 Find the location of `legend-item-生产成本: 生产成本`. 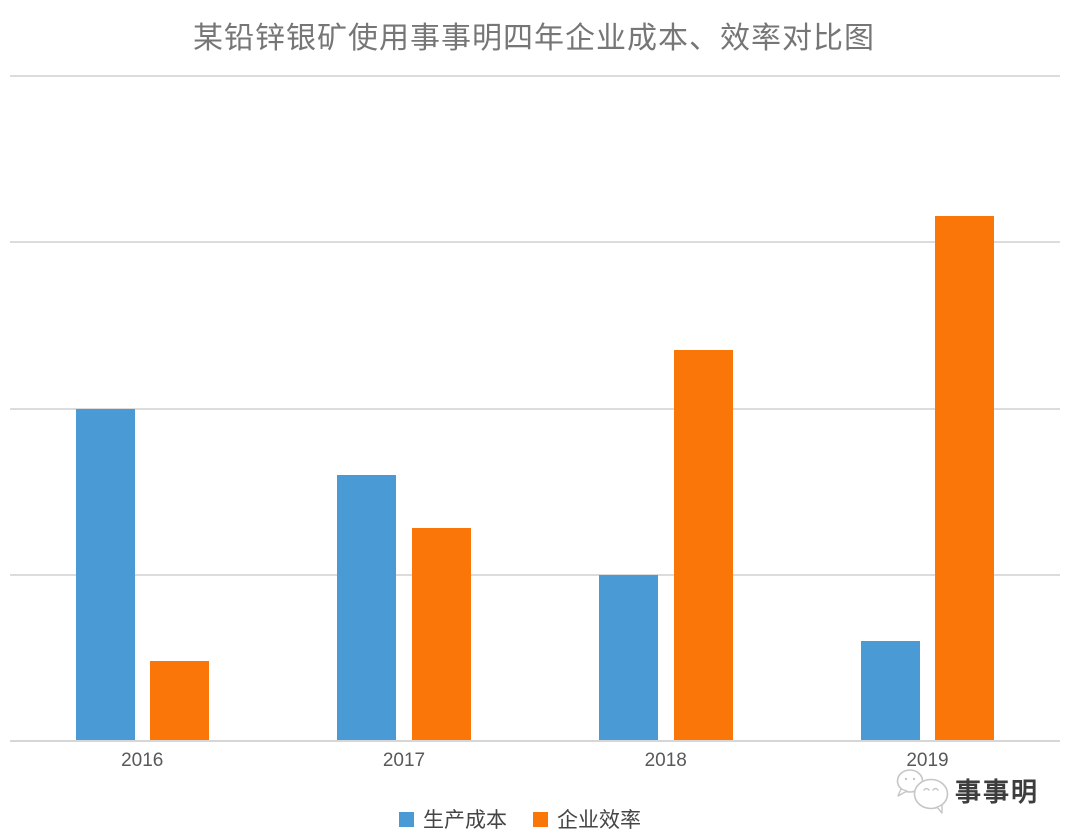

legend-item-生产成本: 生产成本 is located at coordinates (453, 819).